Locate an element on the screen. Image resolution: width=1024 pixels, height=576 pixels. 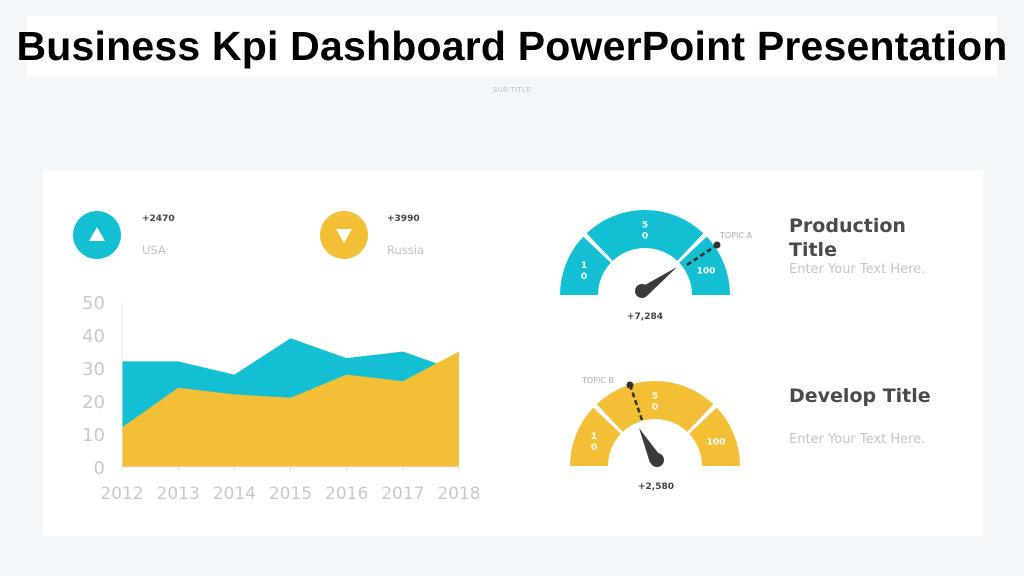
gauge-production-value: +7,284 is located at coordinates (645, 317).